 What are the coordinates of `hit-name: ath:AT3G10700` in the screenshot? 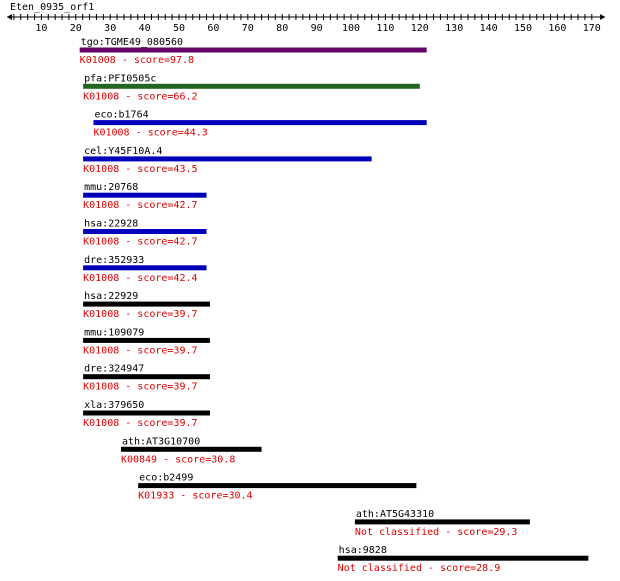 It's located at (161, 441).